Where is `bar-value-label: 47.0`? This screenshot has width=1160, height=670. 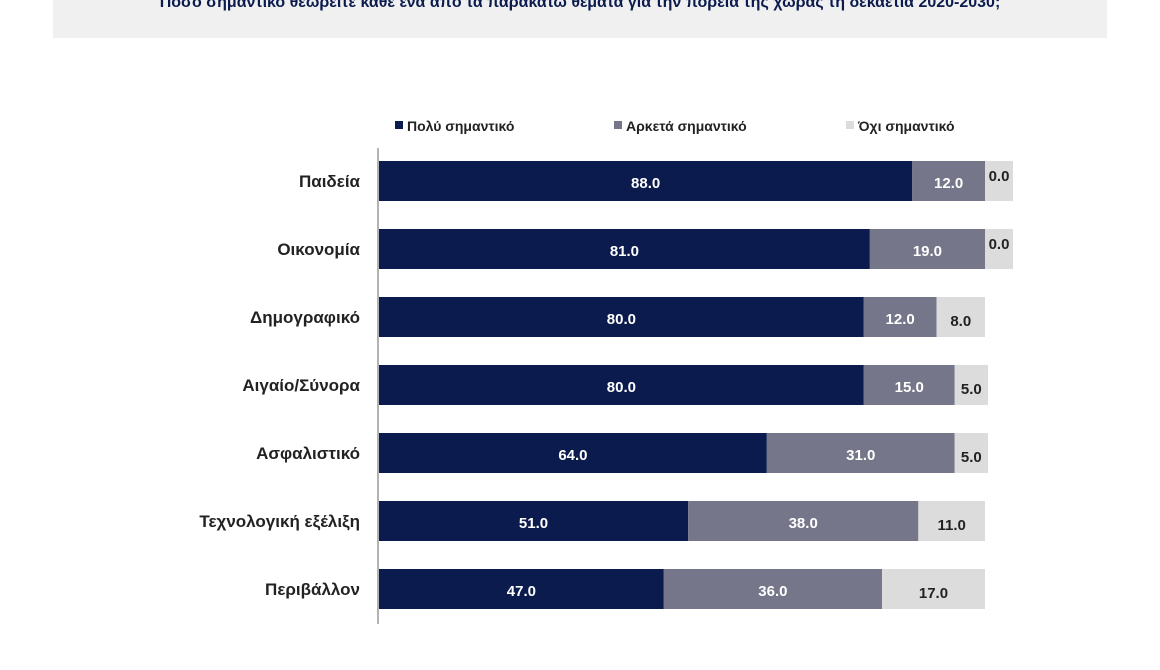
bar-value-label: 47.0 is located at coordinates (521, 591).